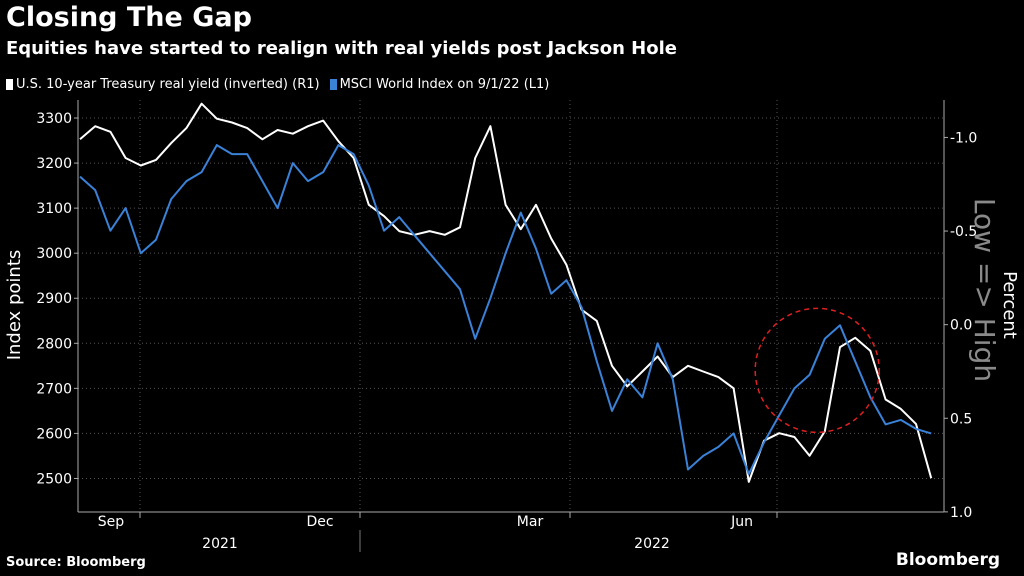  What do you see at coordinates (54, 299) in the screenshot?
I see `left-tick-label: 2900` at bounding box center [54, 299].